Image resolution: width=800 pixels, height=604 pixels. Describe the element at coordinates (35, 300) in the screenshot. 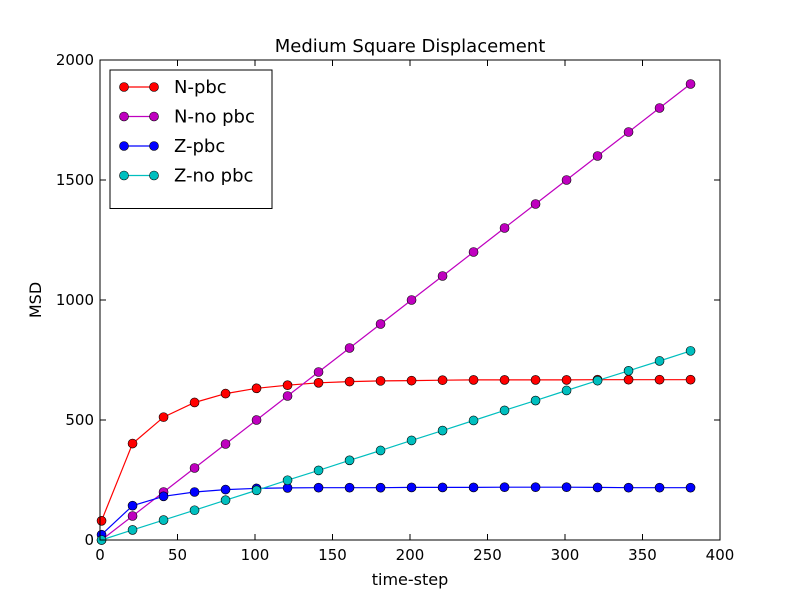

I see `y-axis-label: MSD` at that location.